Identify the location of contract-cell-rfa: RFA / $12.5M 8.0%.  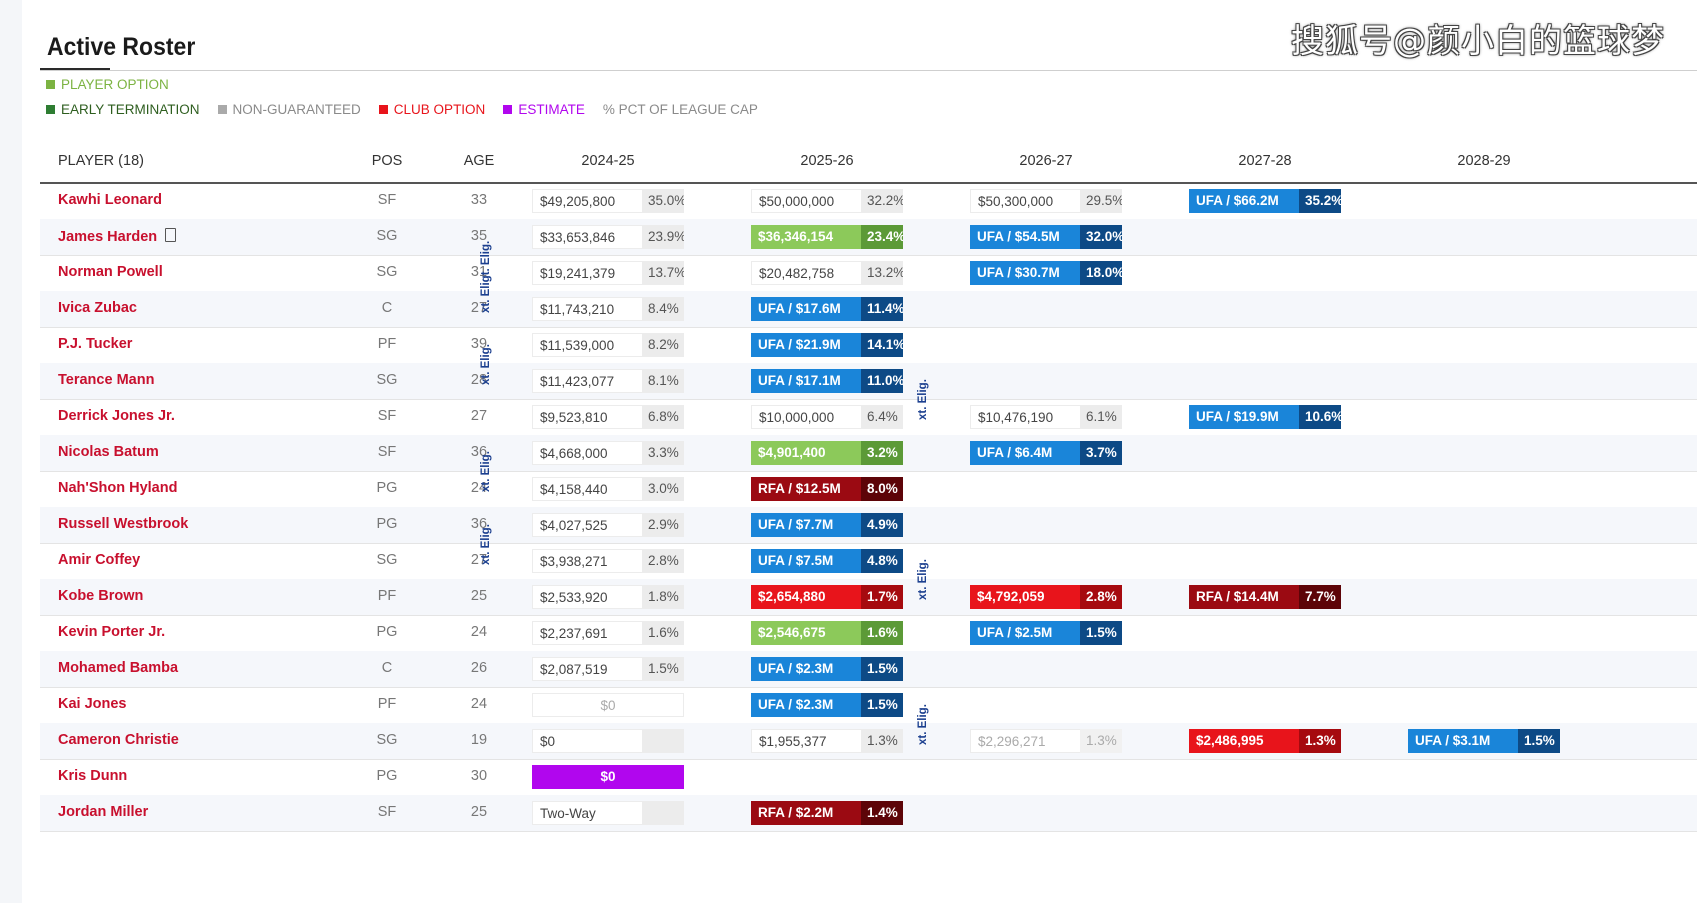
(827, 489).